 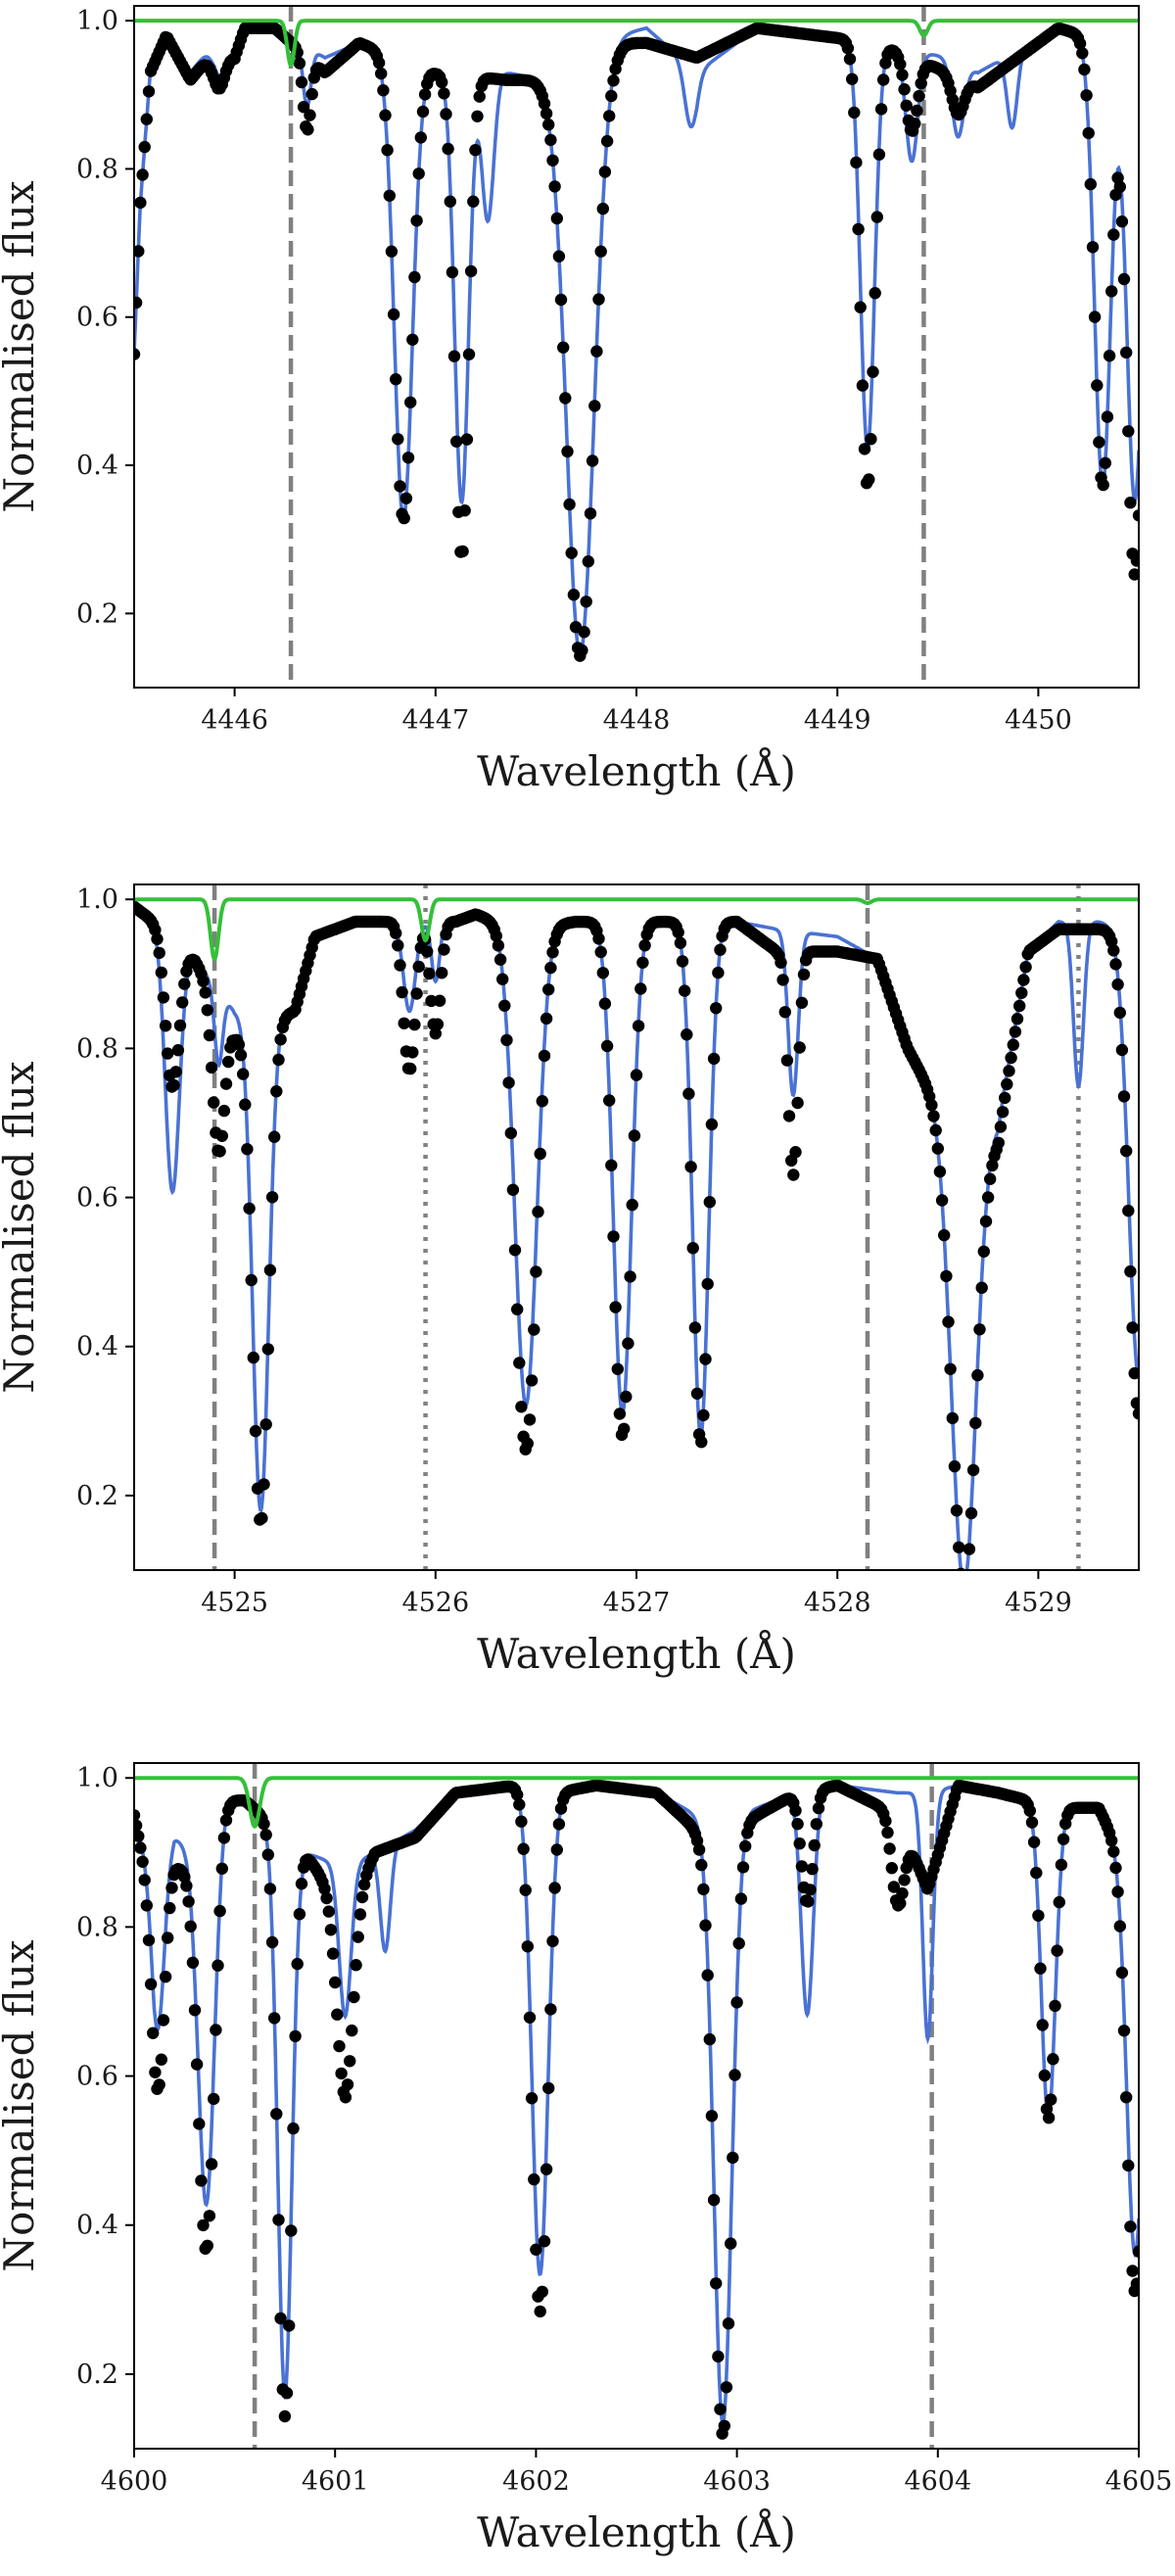 What do you see at coordinates (435, 721) in the screenshot?
I see `x-tick-label: 4447` at bounding box center [435, 721].